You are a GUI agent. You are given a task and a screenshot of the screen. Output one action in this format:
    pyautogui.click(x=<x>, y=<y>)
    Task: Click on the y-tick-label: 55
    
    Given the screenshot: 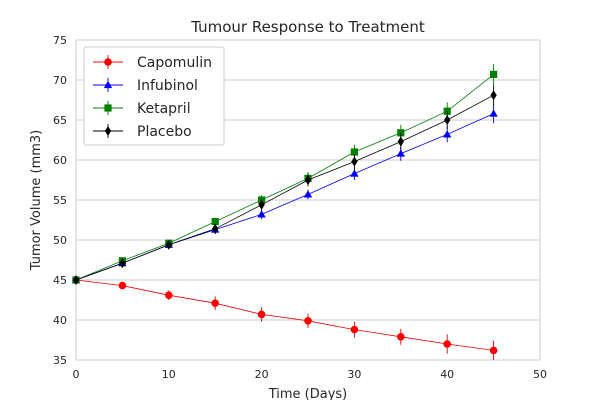 What is the action you would take?
    pyautogui.click(x=60, y=200)
    